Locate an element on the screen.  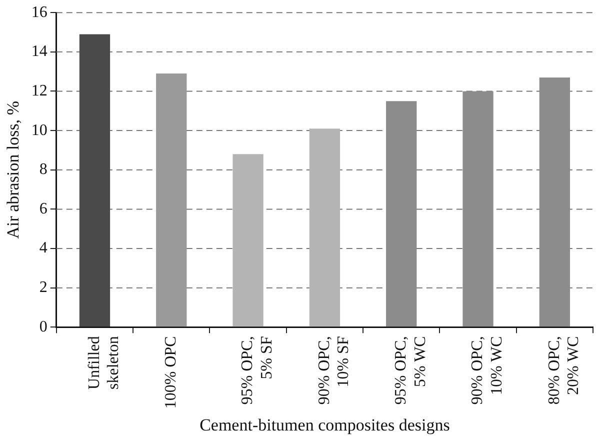
y-tick-label: 10 is located at coordinates (39, 130).